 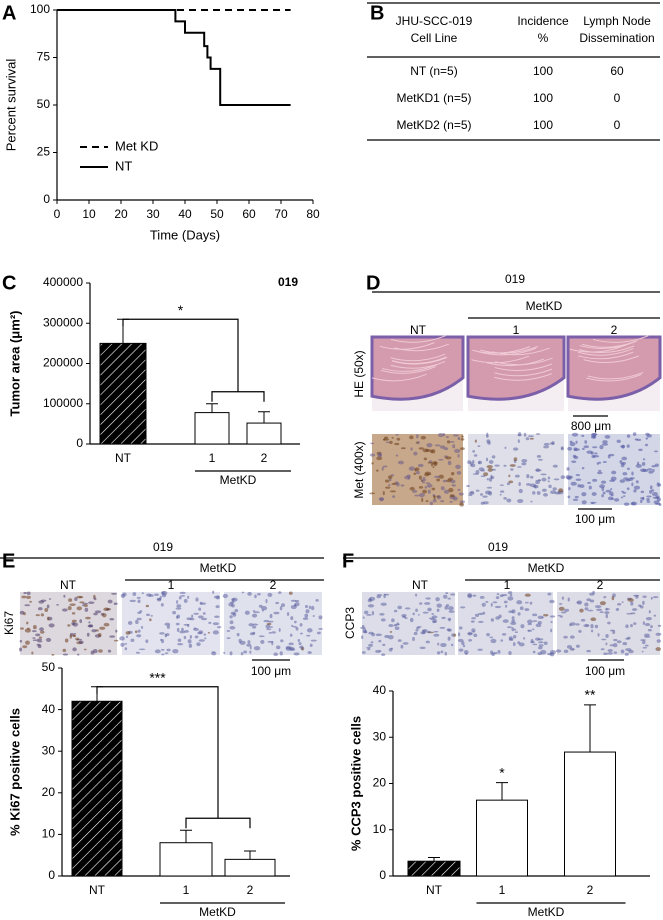 What do you see at coordinates (185, 234) in the screenshot?
I see `x-axis-label: Time (Days)` at bounding box center [185, 234].